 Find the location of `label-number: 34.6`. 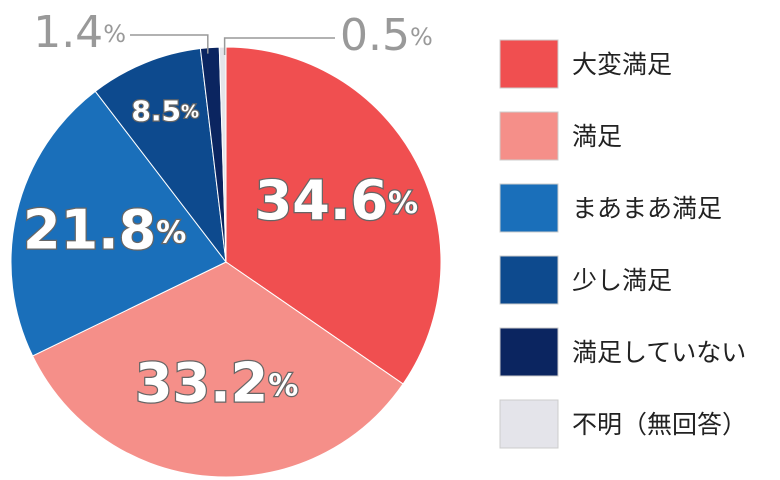

label-number: 34.6 is located at coordinates (321, 200).